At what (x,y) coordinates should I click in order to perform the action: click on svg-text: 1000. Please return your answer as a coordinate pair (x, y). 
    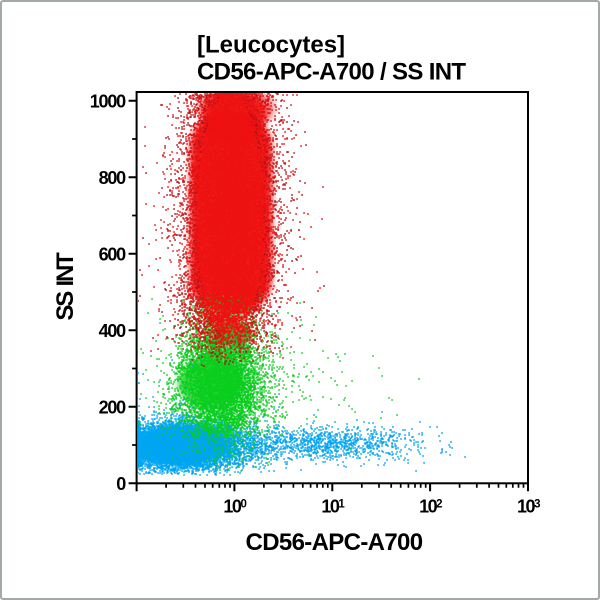
    Looking at the image, I should click on (108, 102).